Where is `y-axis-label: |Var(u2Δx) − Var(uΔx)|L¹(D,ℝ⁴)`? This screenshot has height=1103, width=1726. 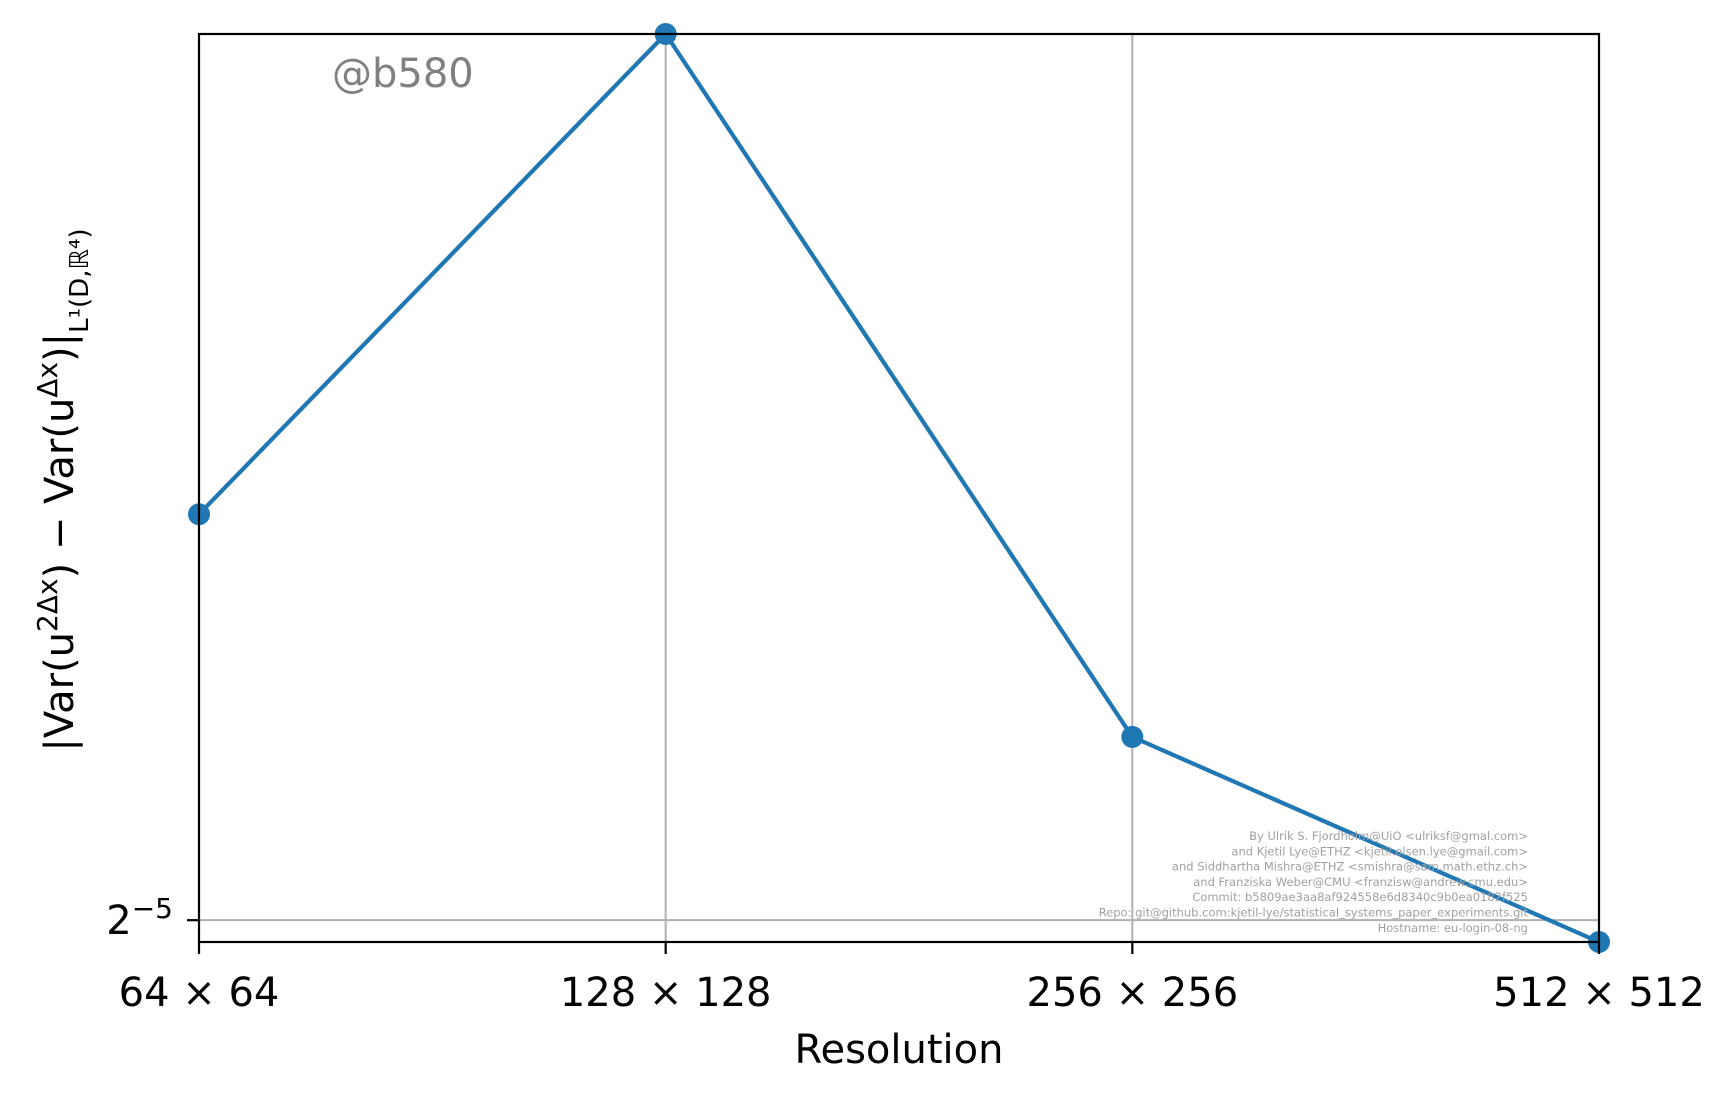
y-axis-label: |Var(u2Δx) − Var(uΔx)|L¹(D,ℝ⁴) is located at coordinates (63, 489).